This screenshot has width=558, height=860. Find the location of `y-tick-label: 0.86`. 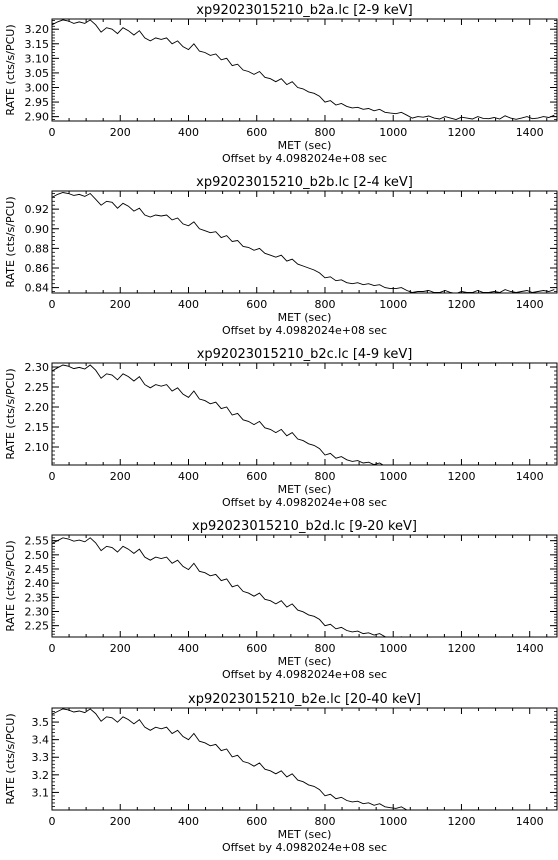

y-tick-label: 0.86 is located at coordinates (37, 268).